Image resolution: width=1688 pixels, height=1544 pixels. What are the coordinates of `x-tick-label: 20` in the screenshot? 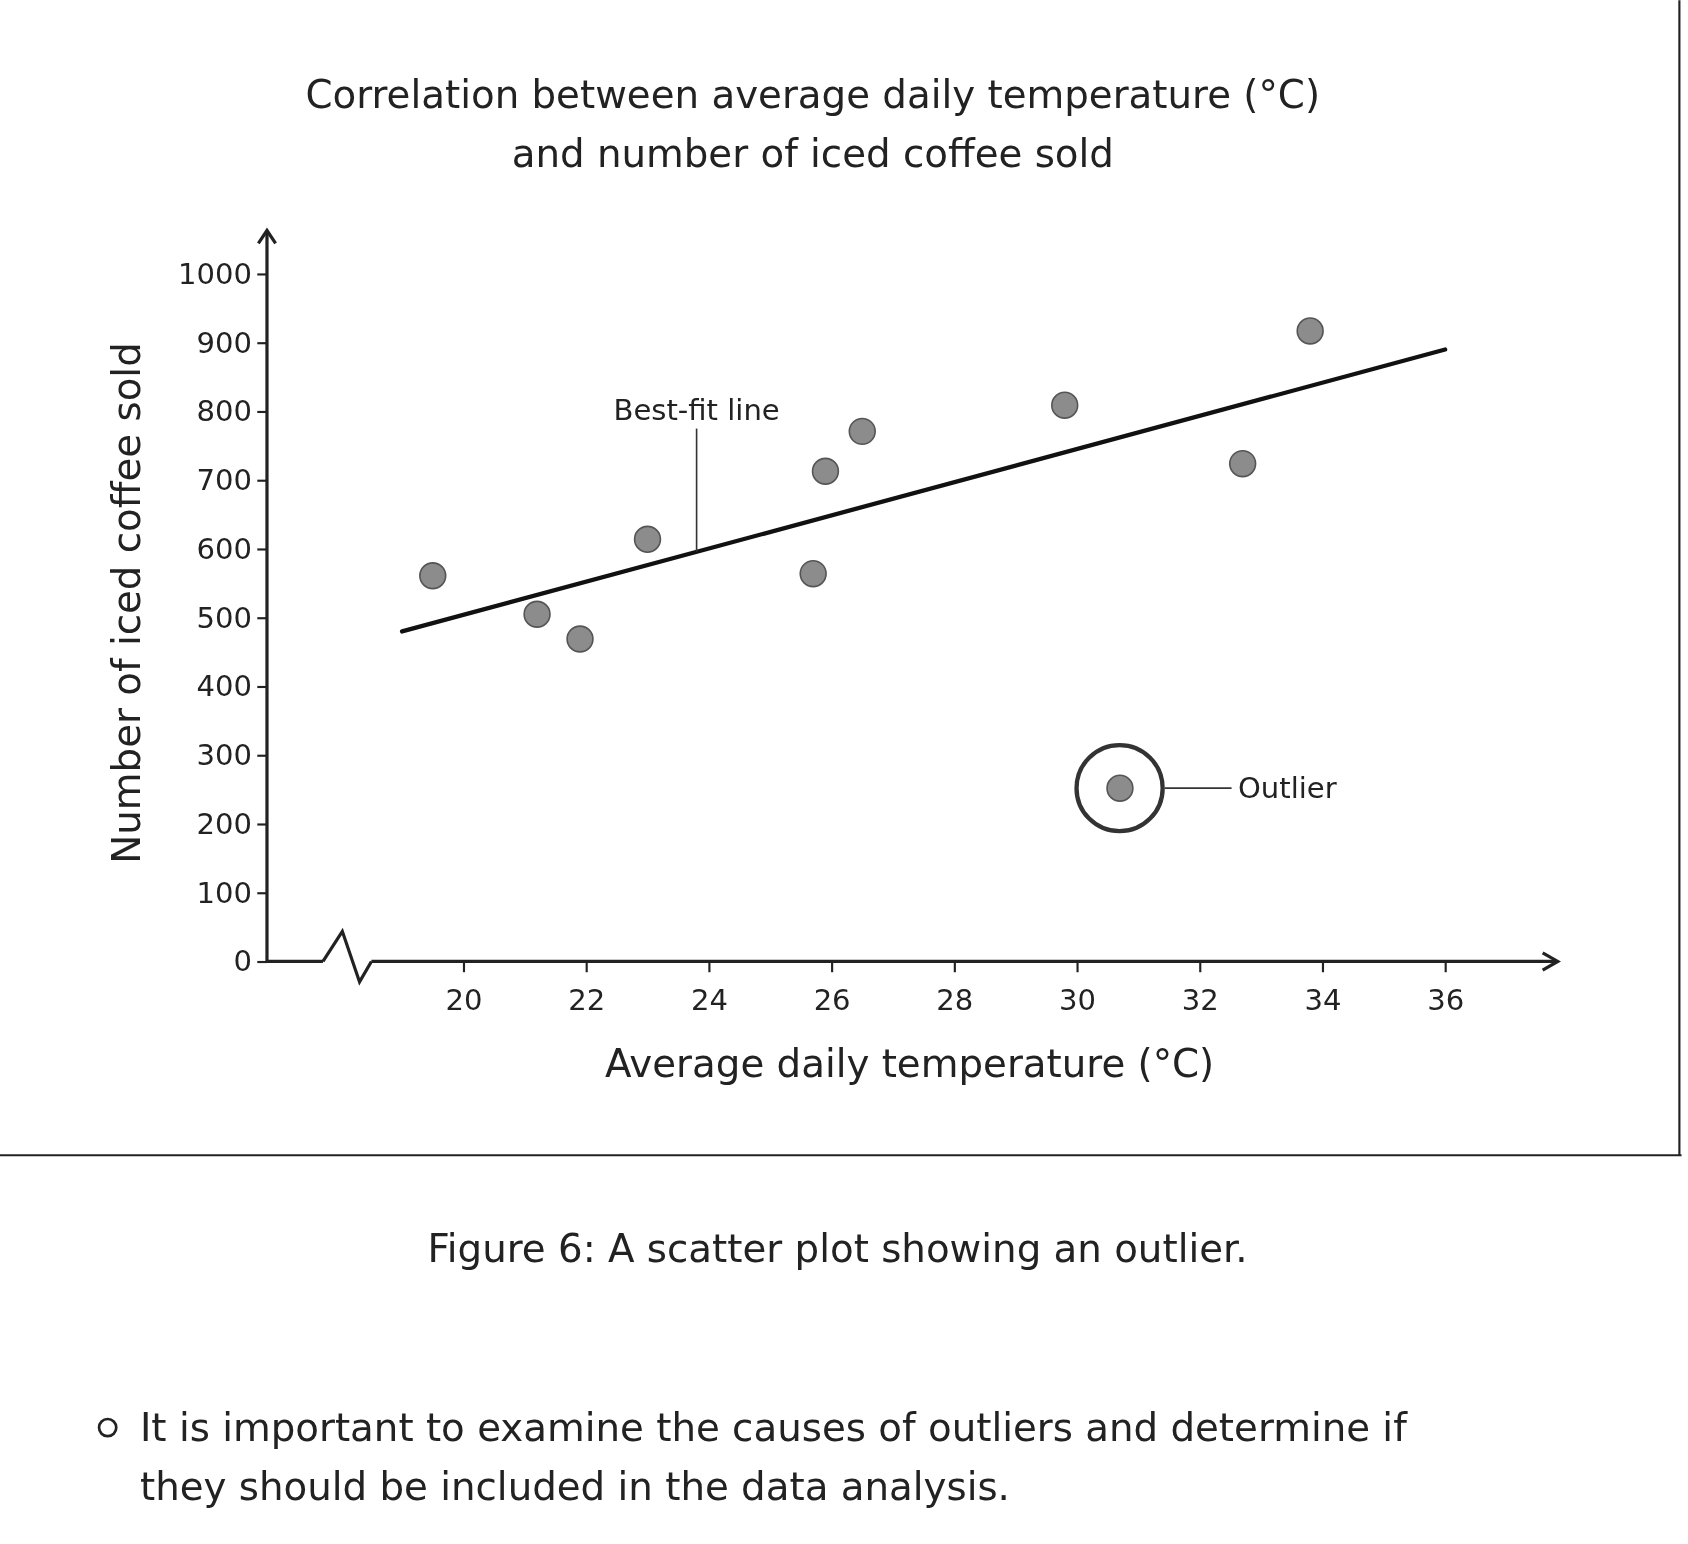 It's located at (464, 1000).